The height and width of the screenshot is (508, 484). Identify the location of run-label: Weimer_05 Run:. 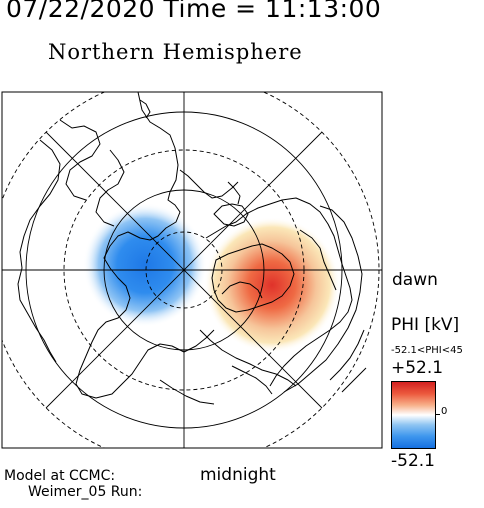
(85, 492).